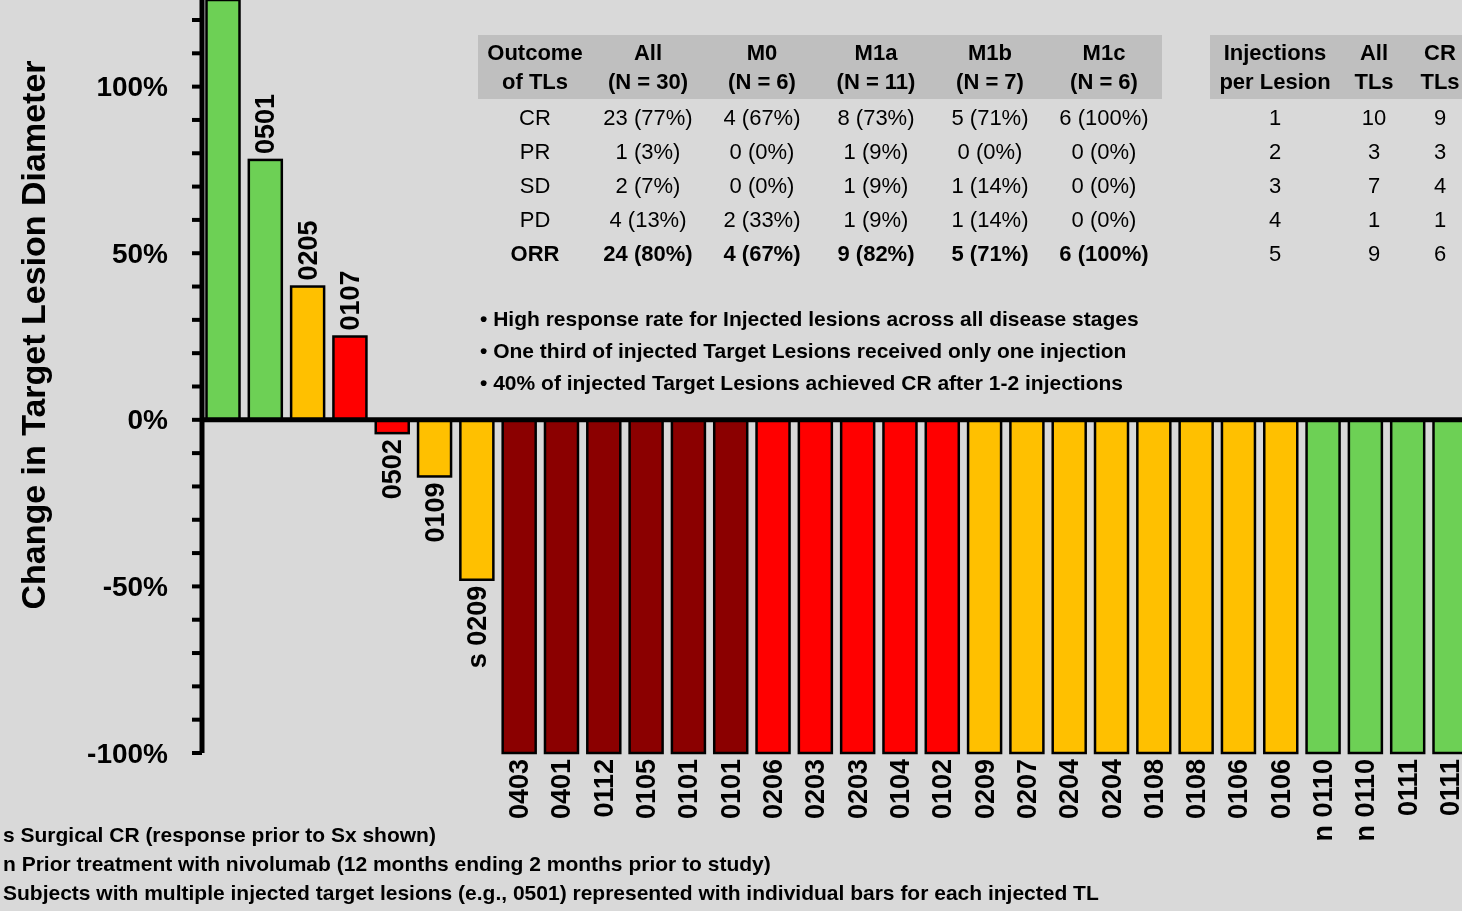 This screenshot has height=911, width=1462. Describe the element at coordinates (1026, 789) in the screenshot. I see `x-tick-label: 0207` at that location.